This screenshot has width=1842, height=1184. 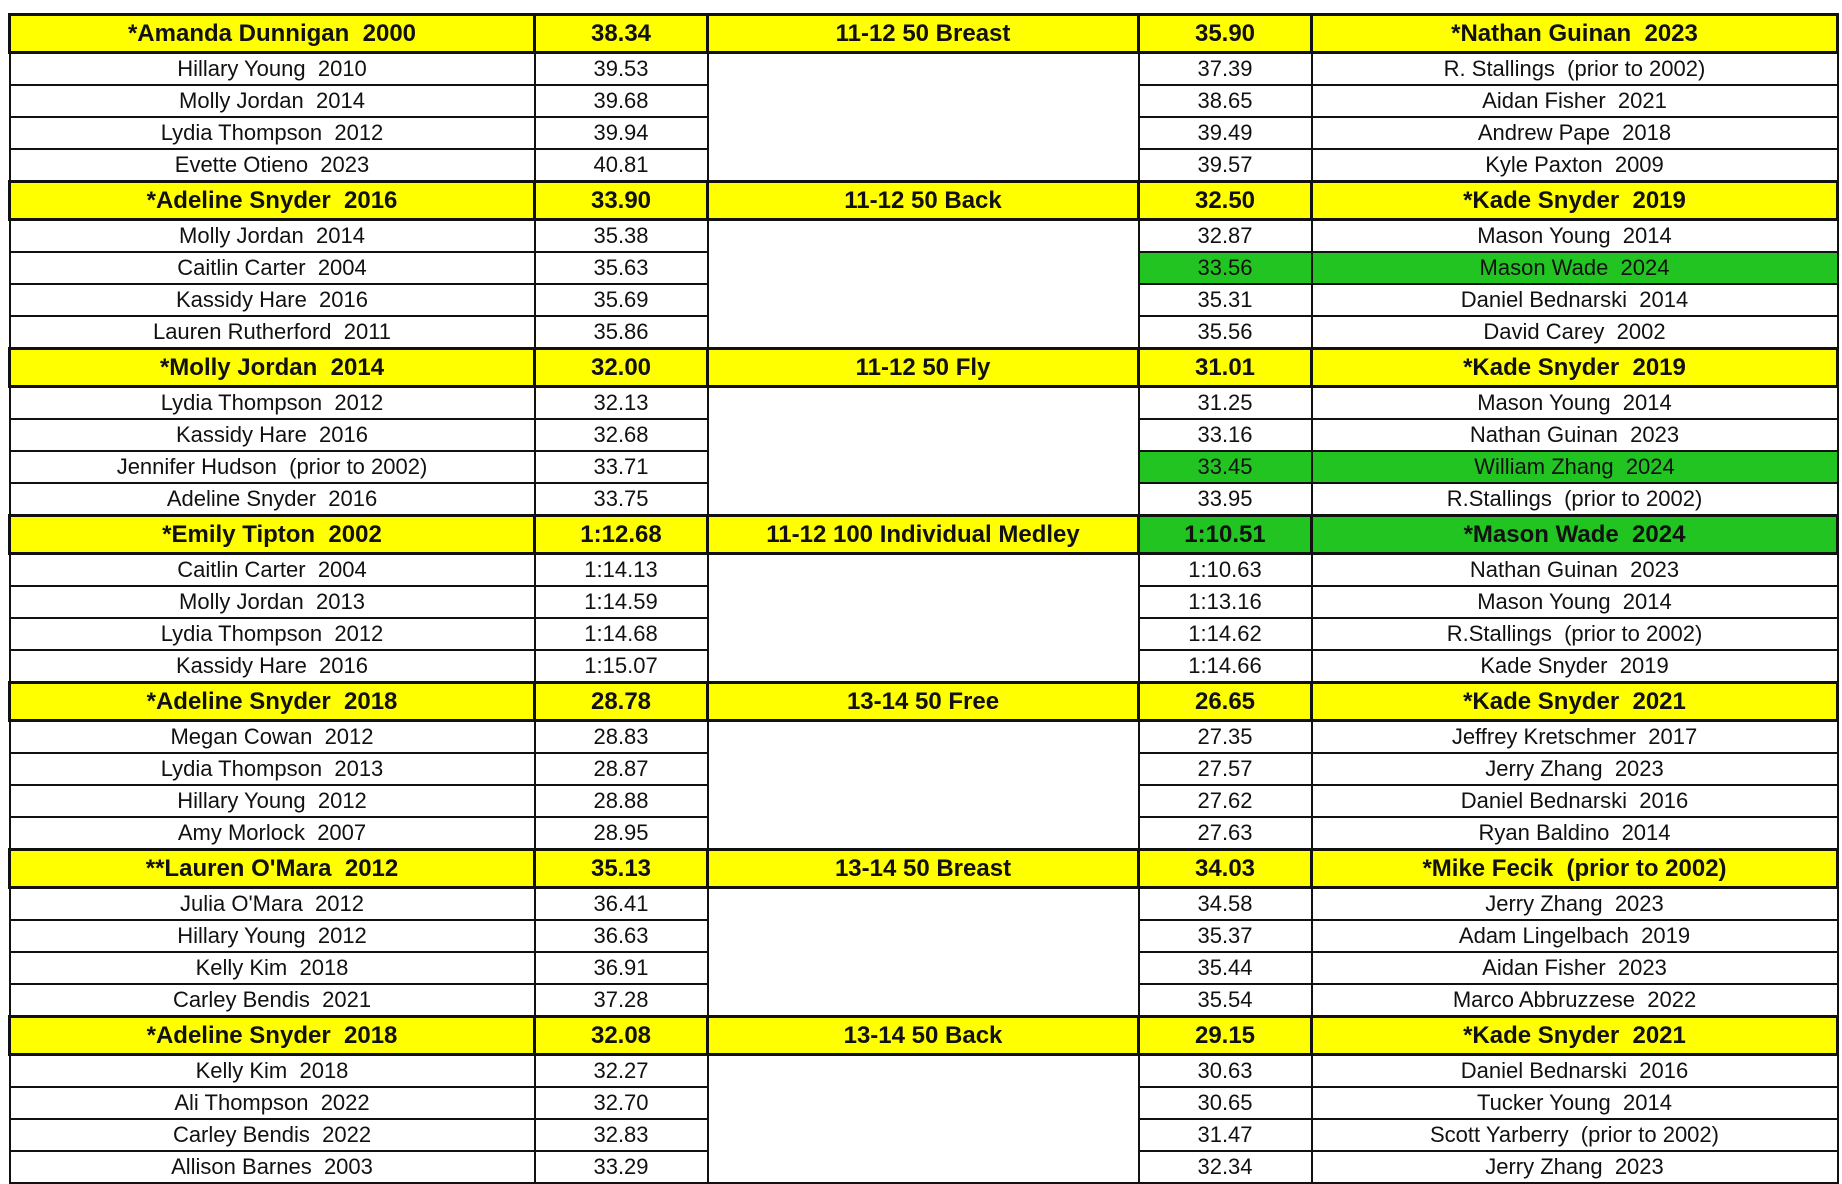 I want to click on boys-time-cell: 39.49, so click(x=1225, y=133).